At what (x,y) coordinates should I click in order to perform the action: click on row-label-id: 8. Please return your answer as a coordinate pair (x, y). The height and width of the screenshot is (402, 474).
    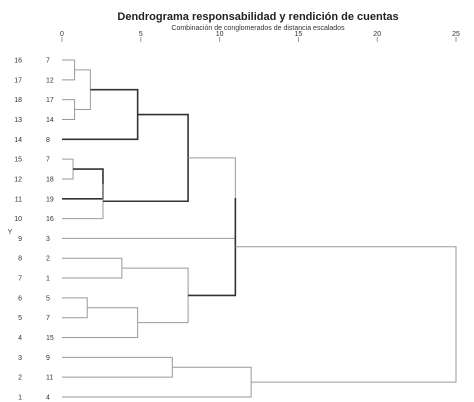
    Looking at the image, I should click on (48, 140).